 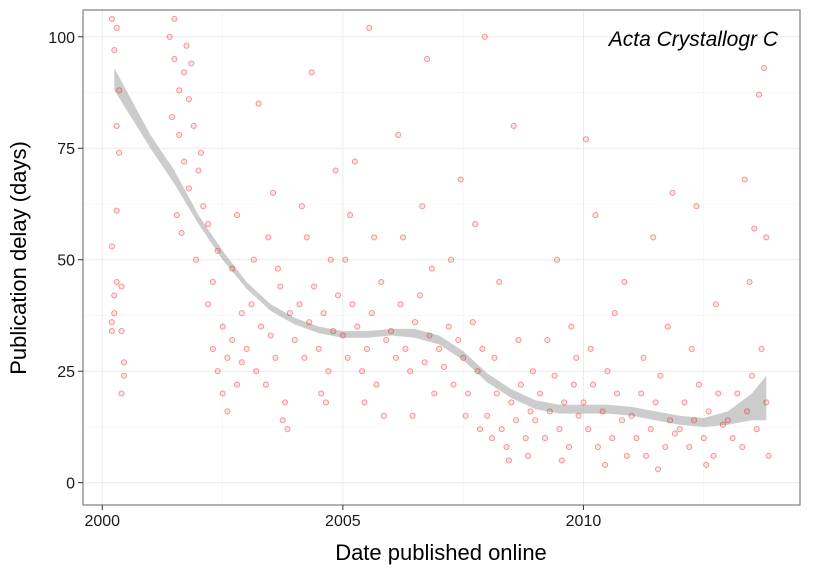 What do you see at coordinates (66, 149) in the screenshot?
I see `y-tick-label: 75` at bounding box center [66, 149].